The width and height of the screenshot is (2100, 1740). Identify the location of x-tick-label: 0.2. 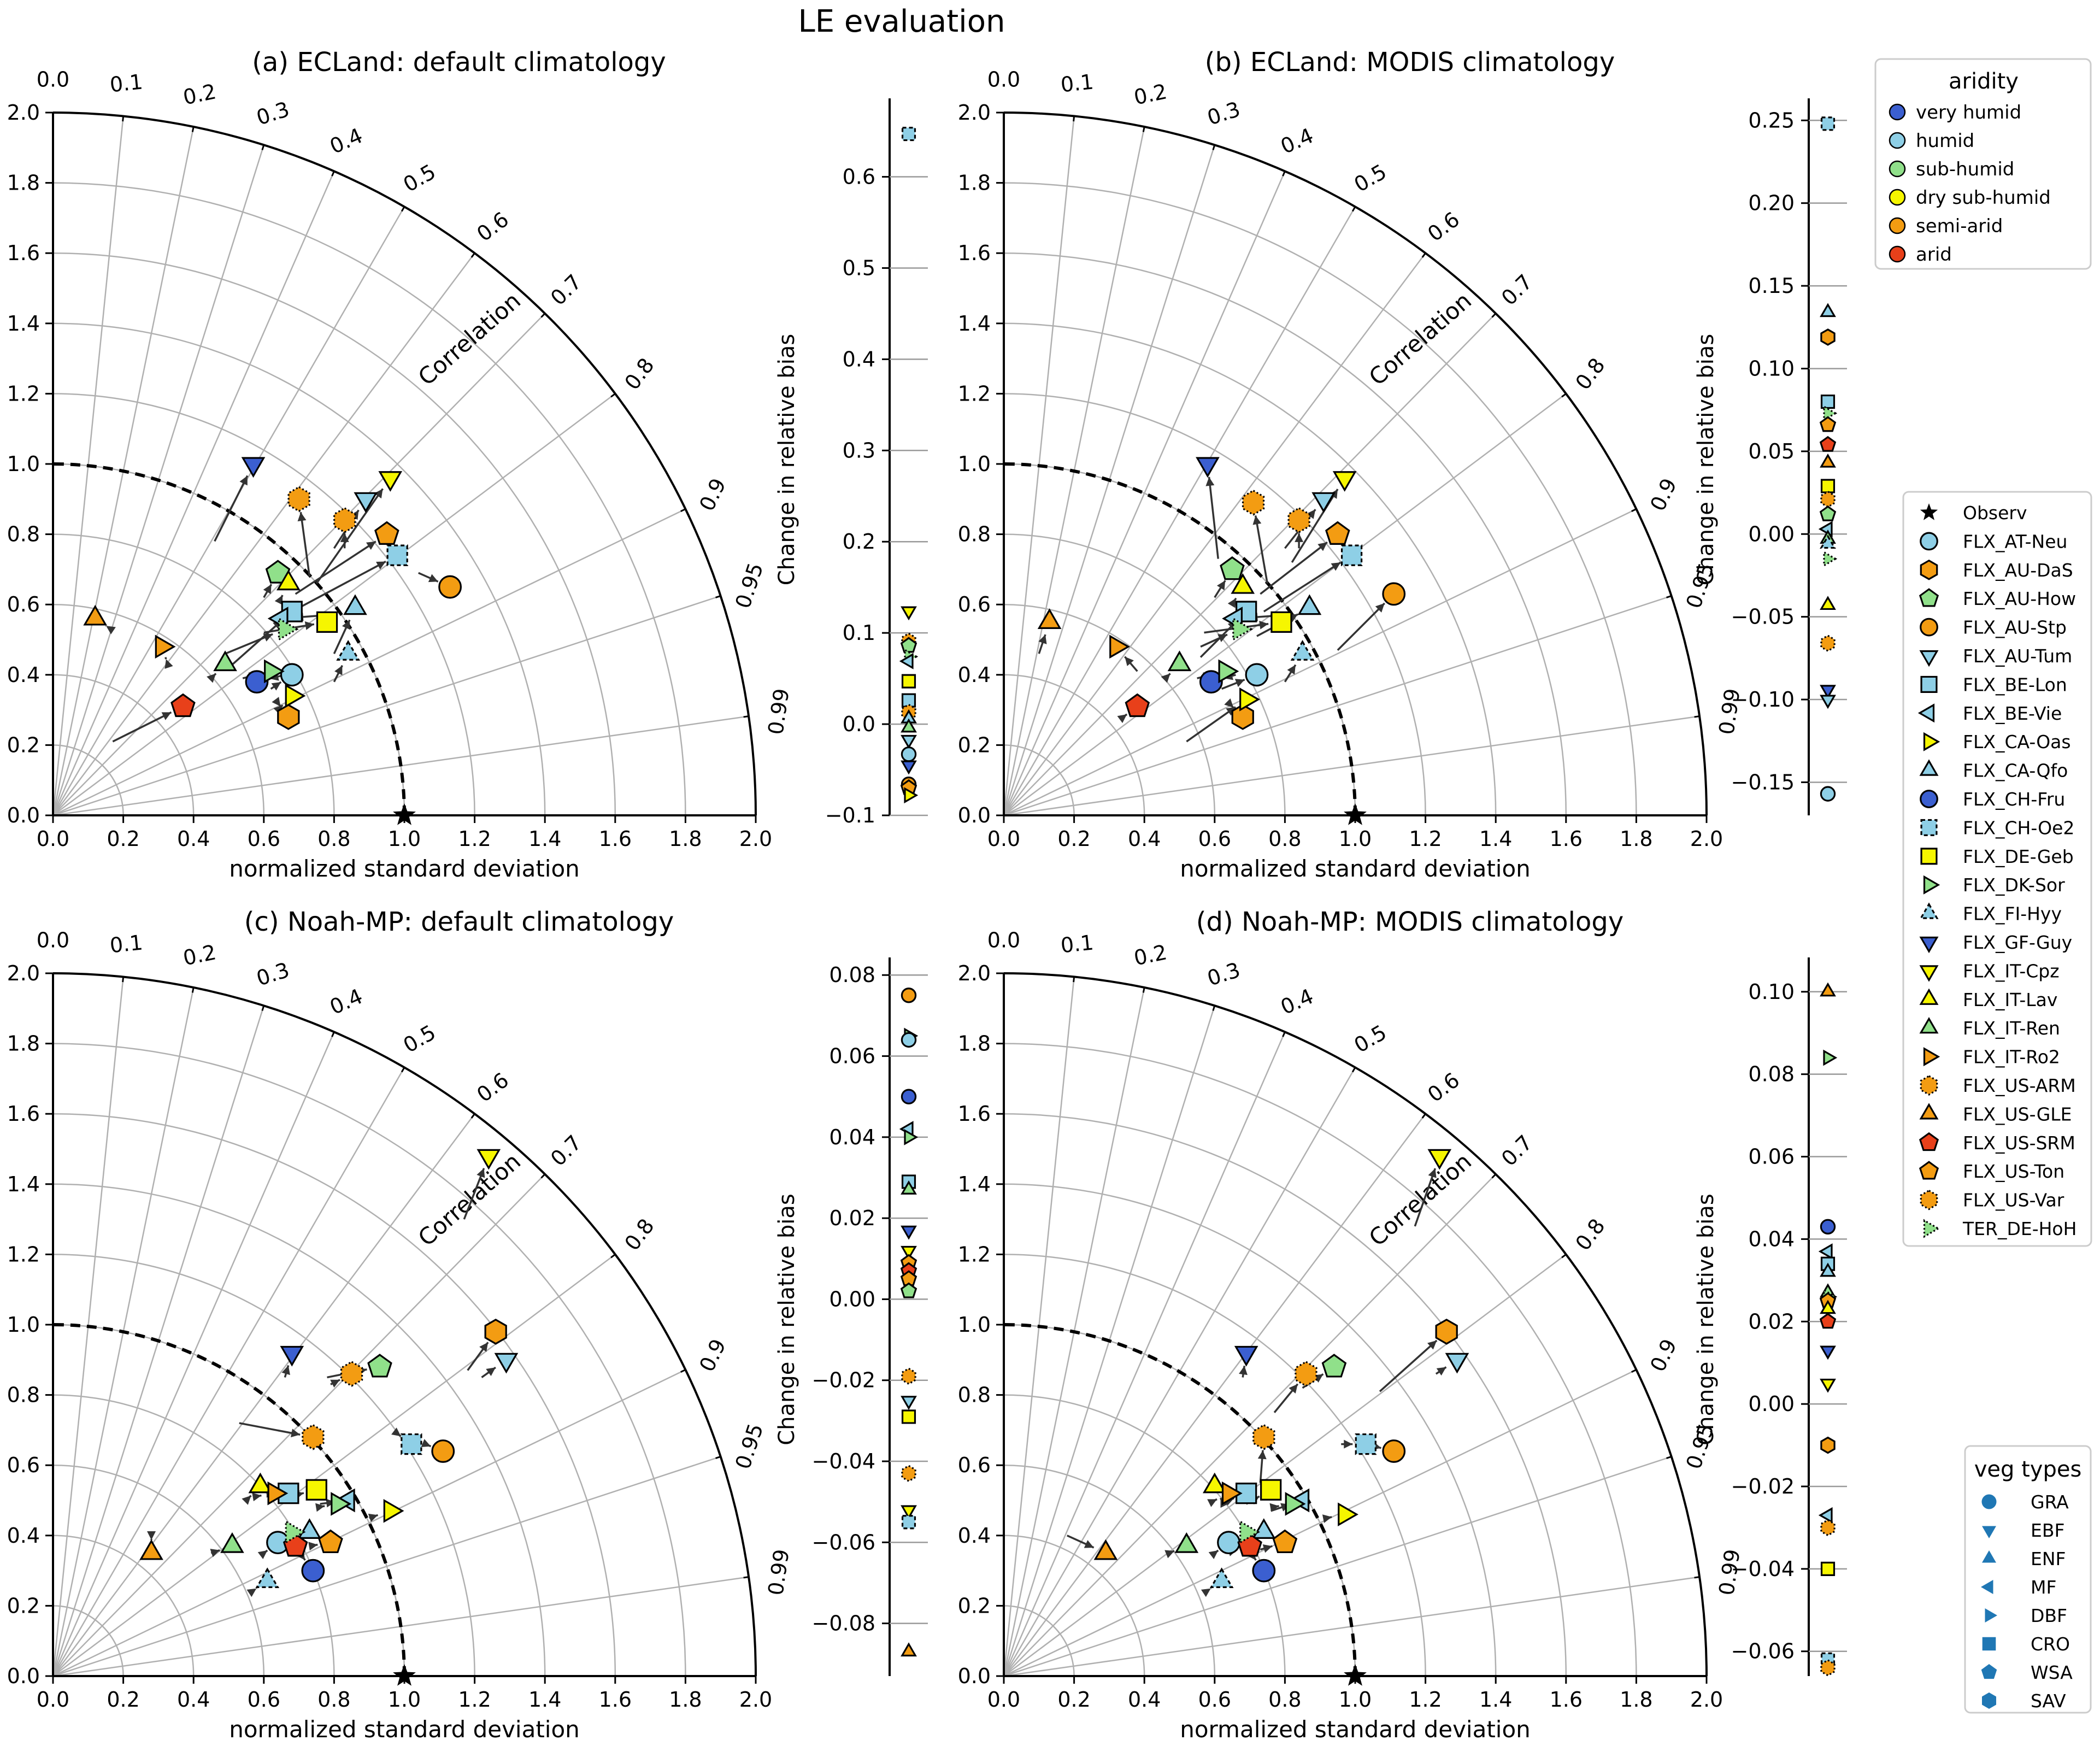
(1074, 1700).